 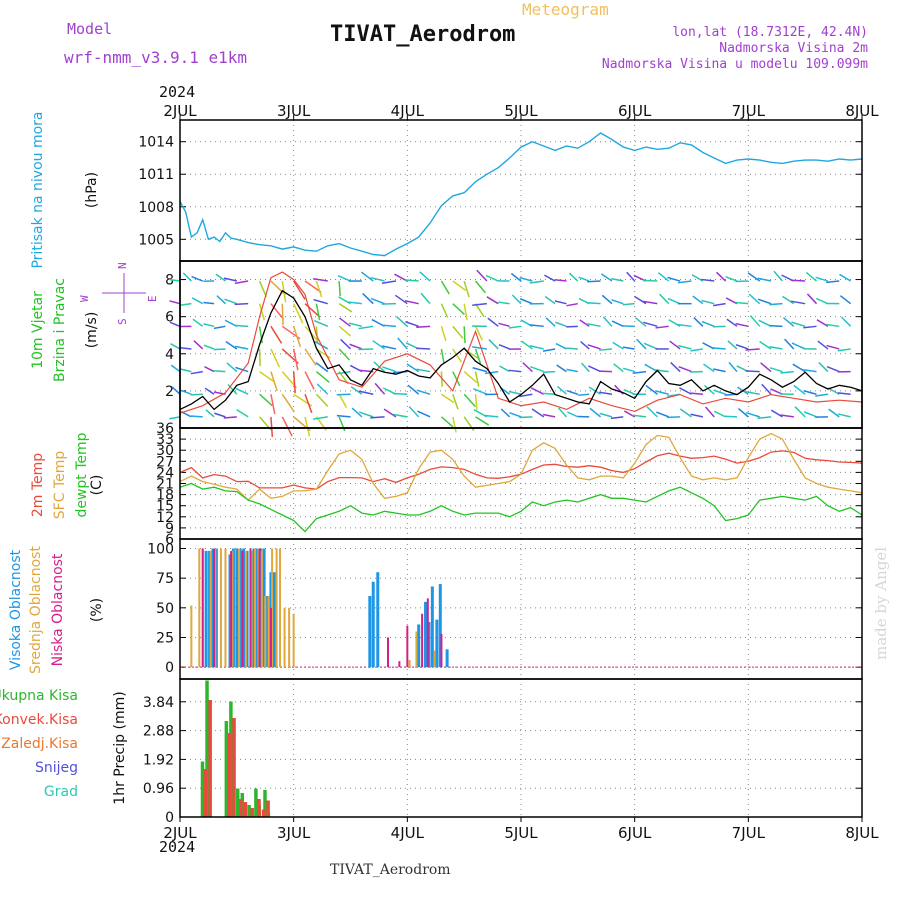 What do you see at coordinates (169, 668) in the screenshot?
I see `ytick-label-3-0: 0` at bounding box center [169, 668].